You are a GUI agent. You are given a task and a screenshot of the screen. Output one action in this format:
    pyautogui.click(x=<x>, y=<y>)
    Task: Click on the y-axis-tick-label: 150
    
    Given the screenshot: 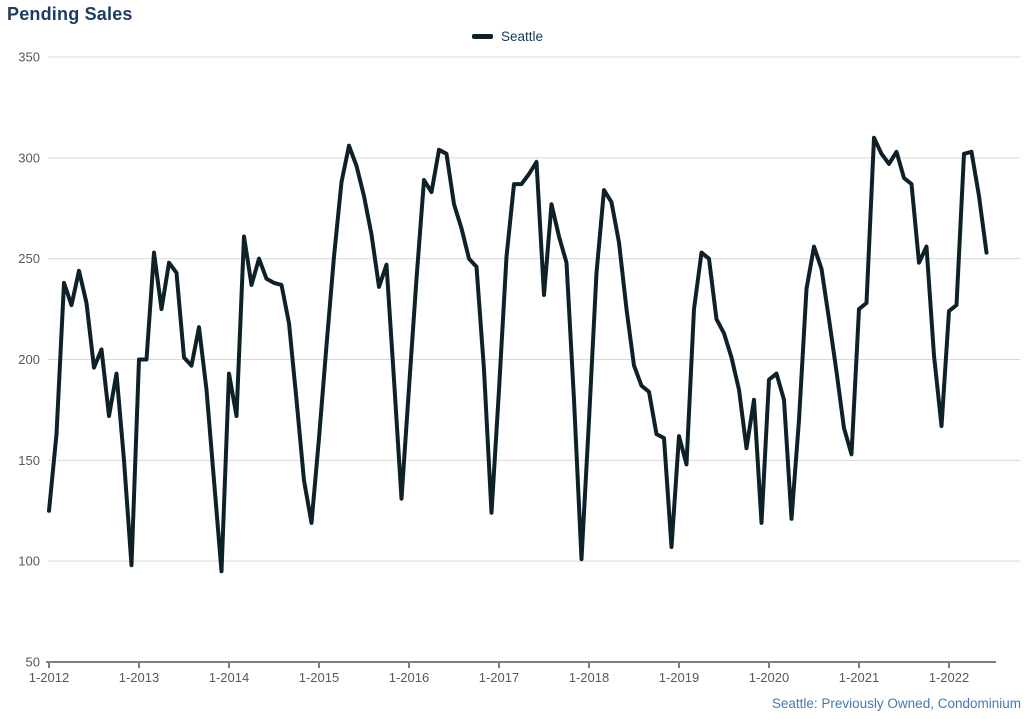 What is the action you would take?
    pyautogui.click(x=29, y=460)
    